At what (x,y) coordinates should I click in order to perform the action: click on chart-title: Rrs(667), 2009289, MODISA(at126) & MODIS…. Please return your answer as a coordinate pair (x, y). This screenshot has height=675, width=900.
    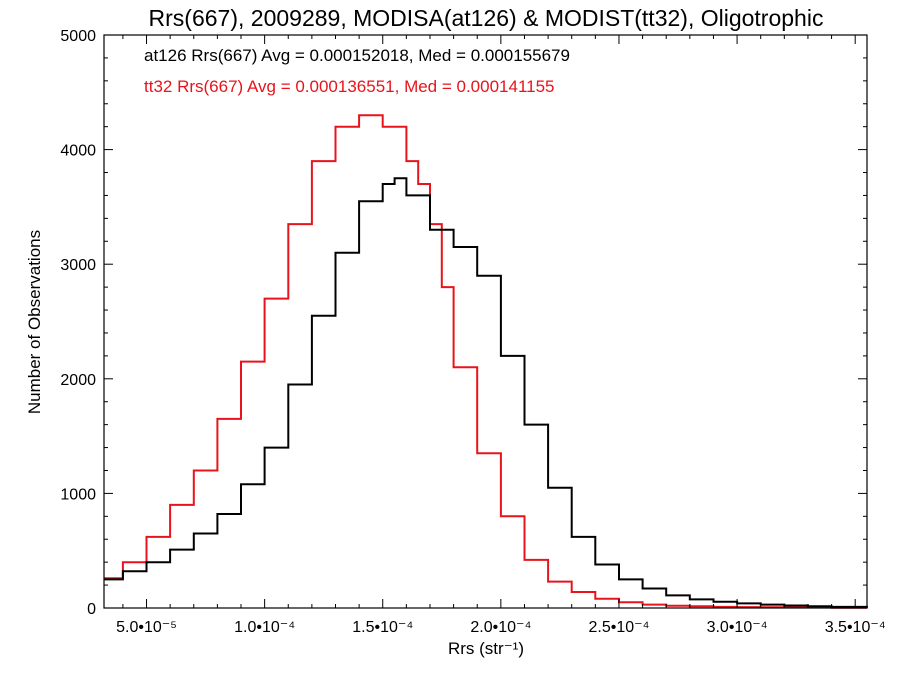
    Looking at the image, I should click on (486, 18).